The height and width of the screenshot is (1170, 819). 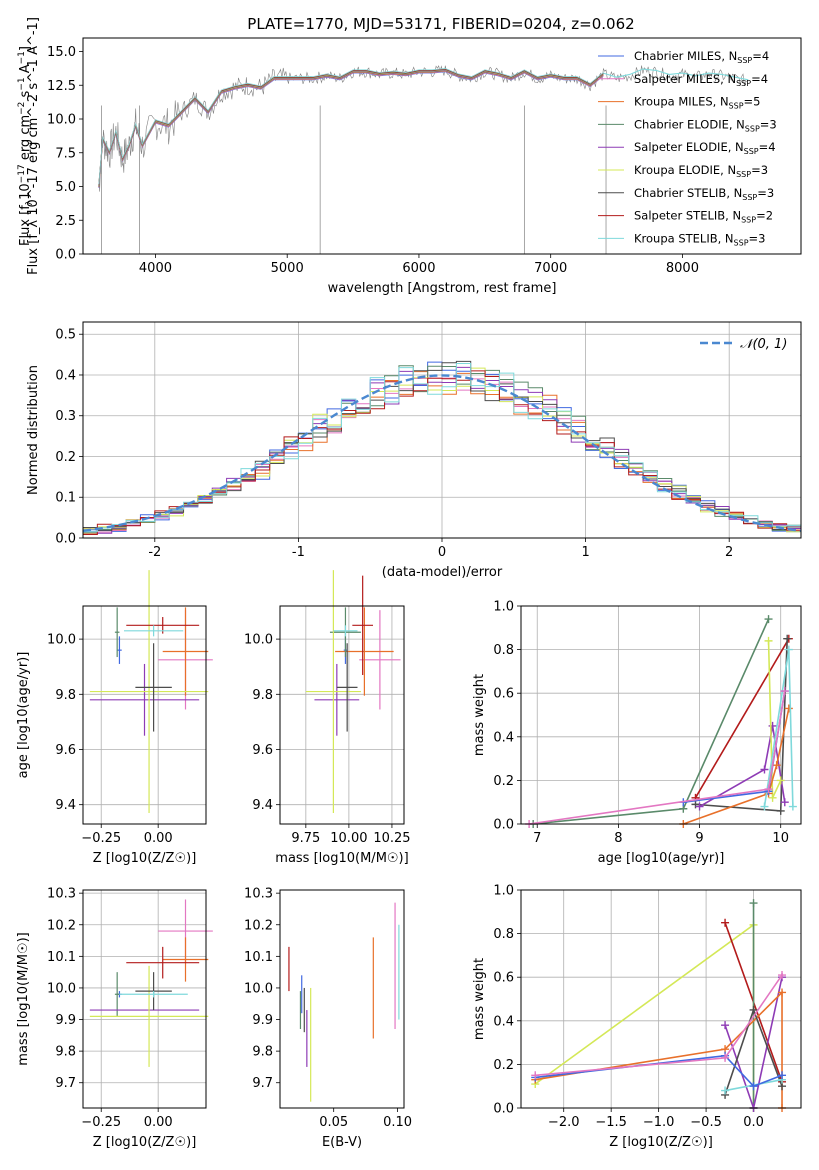 I want to click on legend-entry: Kroupa STELIB, NSSP=3, so click(x=699, y=239).